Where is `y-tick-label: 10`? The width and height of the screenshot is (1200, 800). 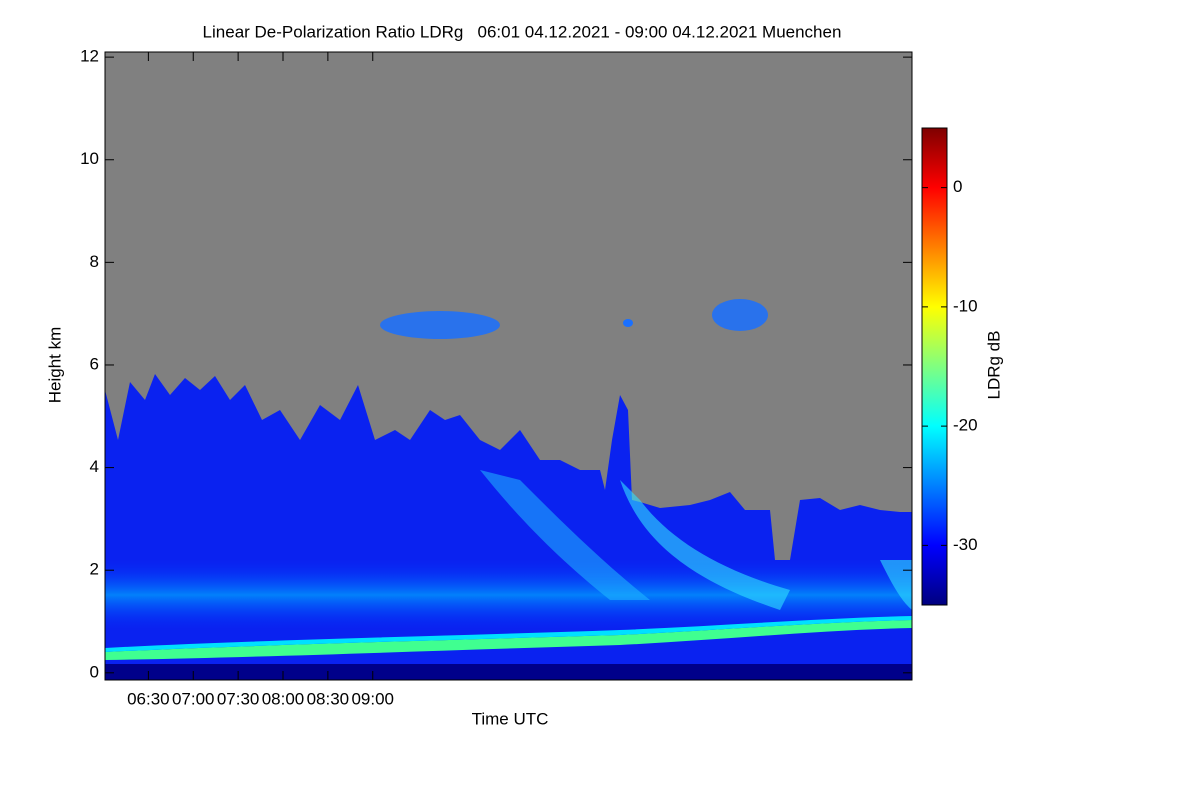
y-tick-label: 10 is located at coordinates (89, 158).